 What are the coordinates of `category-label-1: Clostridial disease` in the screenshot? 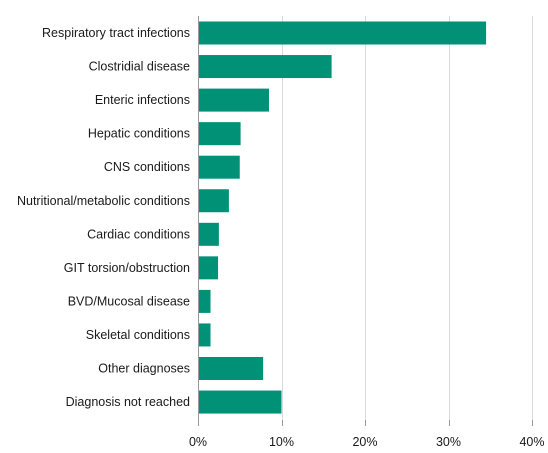 It's located at (139, 67).